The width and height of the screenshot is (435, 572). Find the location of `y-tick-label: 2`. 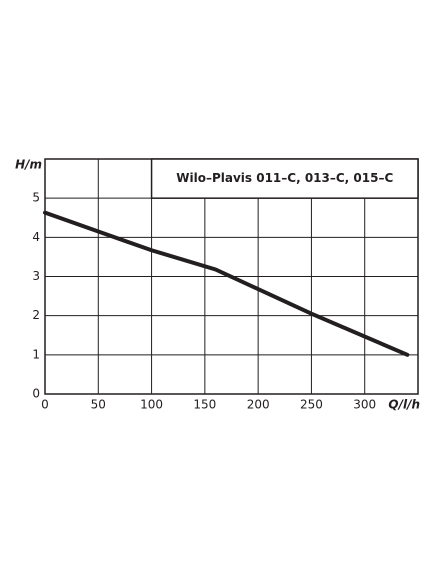

y-tick-label: 2 is located at coordinates (36, 315).